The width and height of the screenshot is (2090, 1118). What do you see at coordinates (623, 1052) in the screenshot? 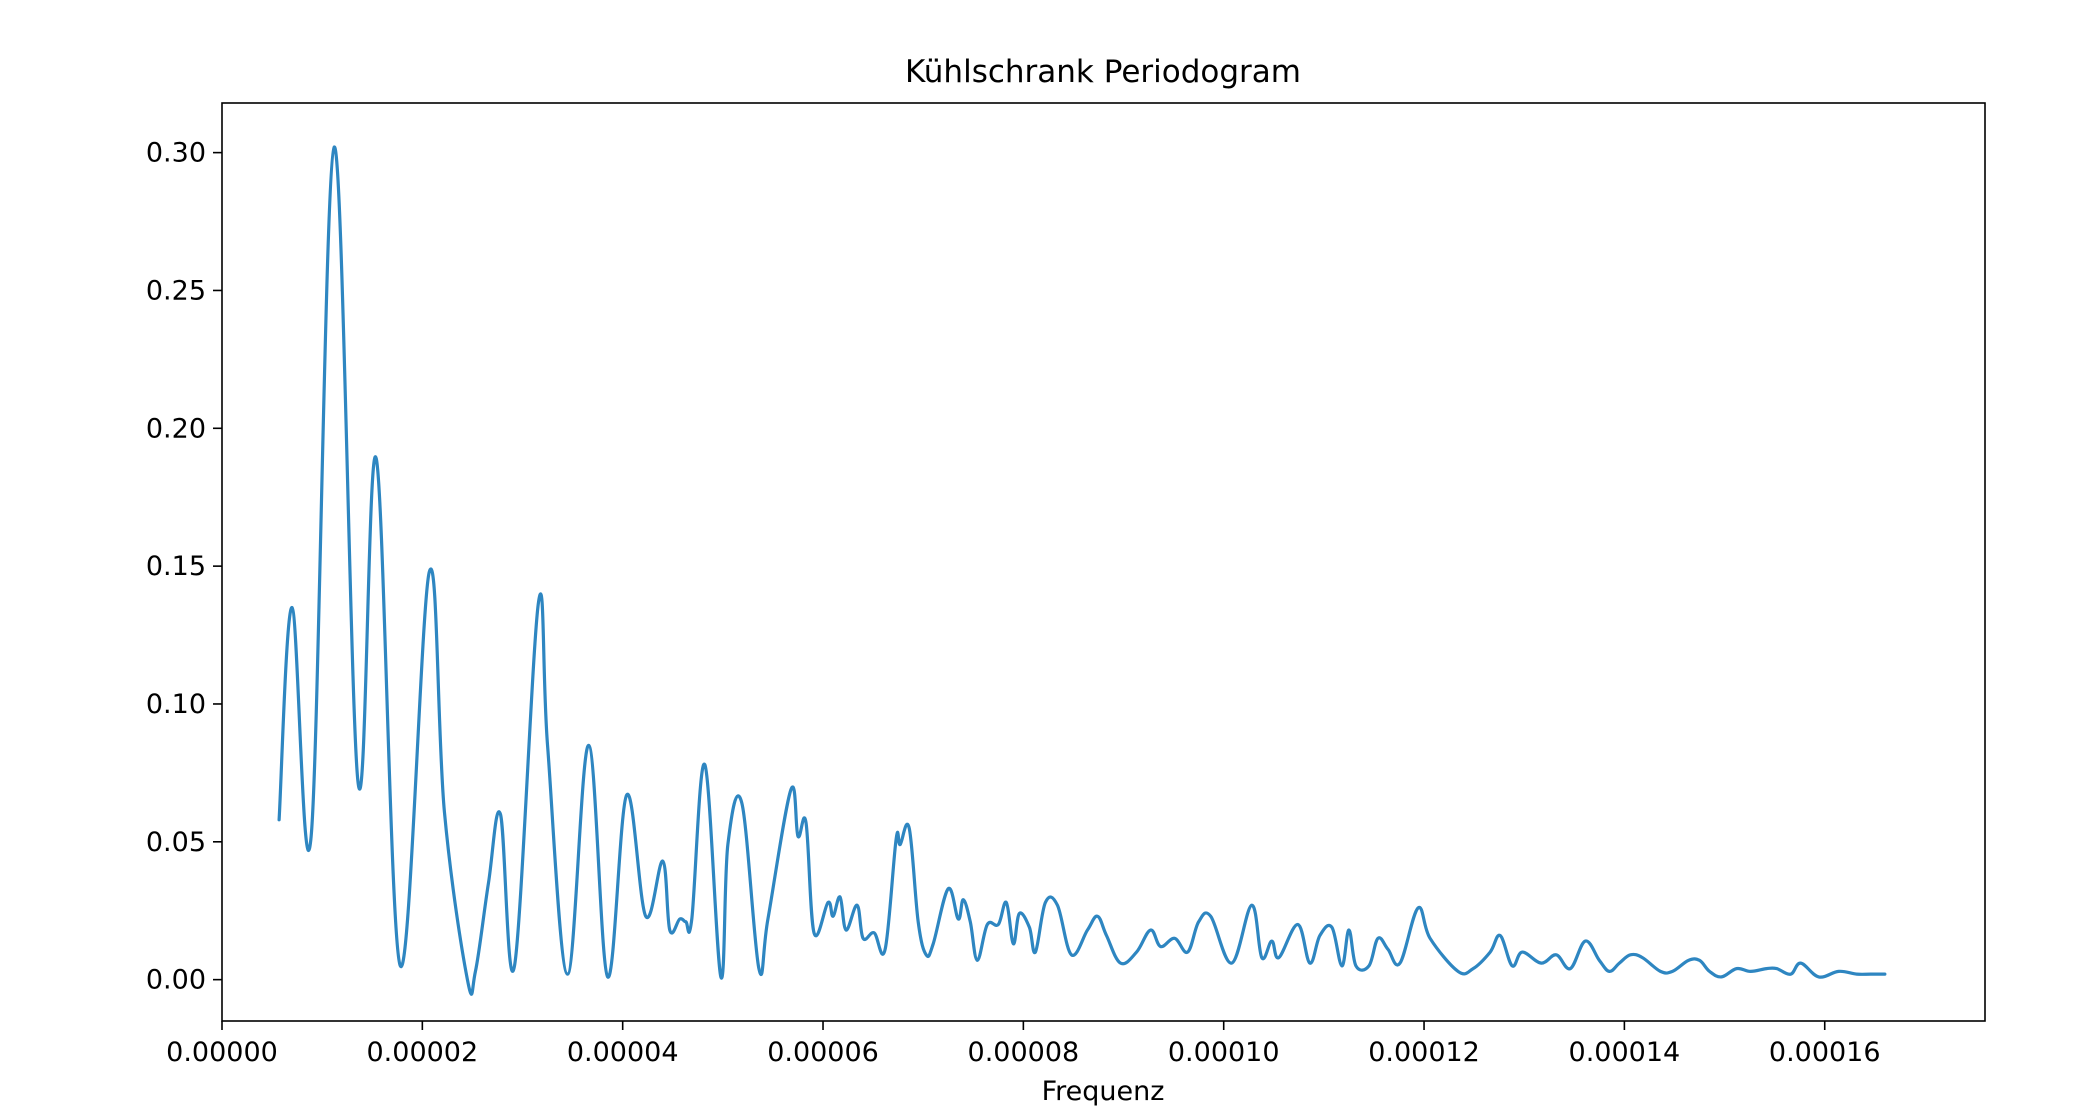
I see `x-tick-label: 0.00004` at bounding box center [623, 1052].